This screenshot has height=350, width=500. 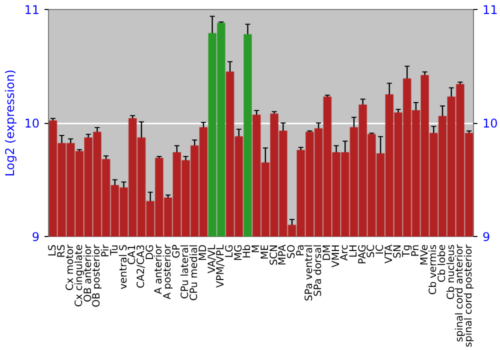 I want to click on y2-tick-label: 10, so click(x=490, y=123).